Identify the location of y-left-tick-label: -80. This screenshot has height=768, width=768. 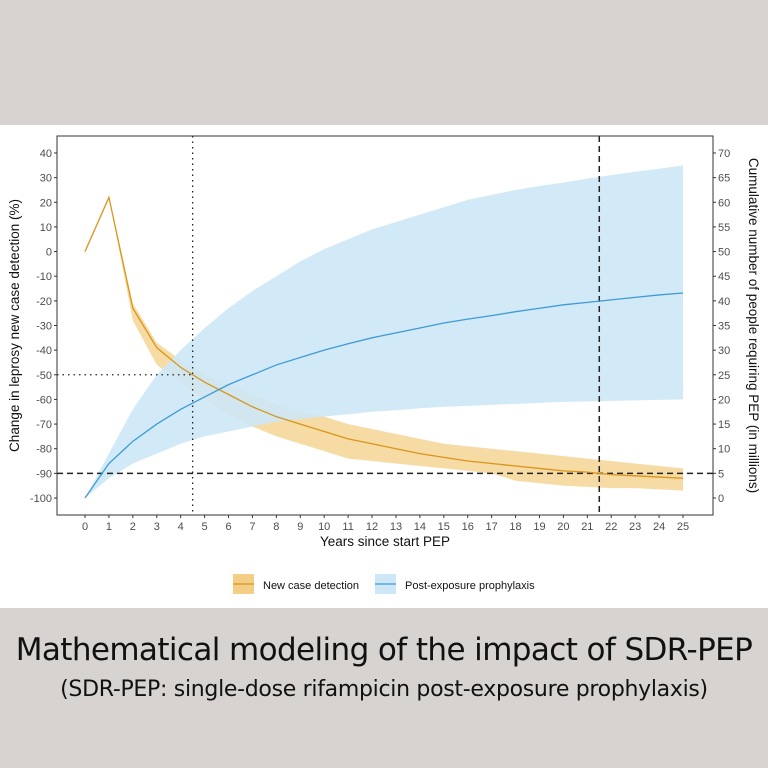
(44, 450).